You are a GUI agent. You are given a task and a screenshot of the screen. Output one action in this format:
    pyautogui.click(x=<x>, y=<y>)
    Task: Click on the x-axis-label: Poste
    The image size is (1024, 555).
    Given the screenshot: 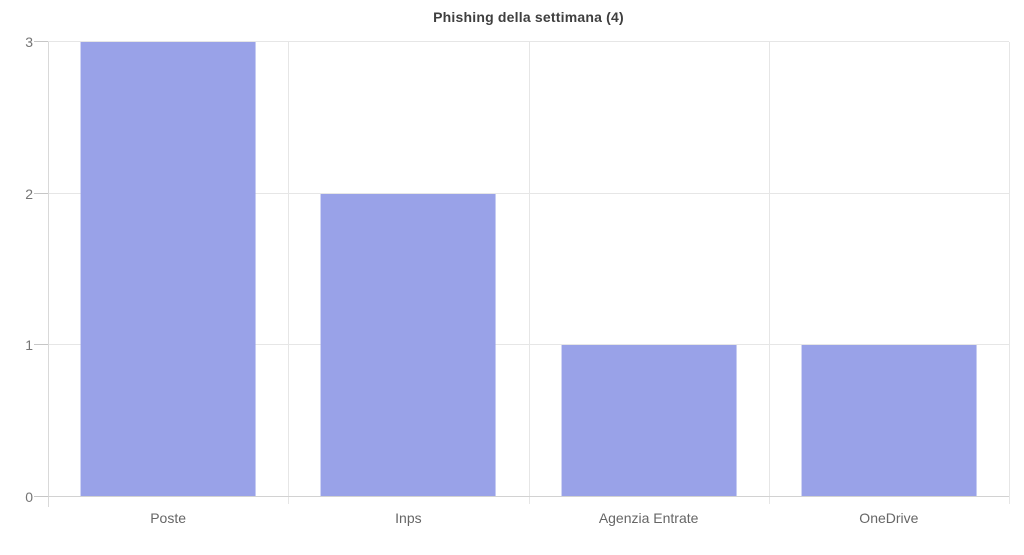 What is the action you would take?
    pyautogui.click(x=168, y=518)
    